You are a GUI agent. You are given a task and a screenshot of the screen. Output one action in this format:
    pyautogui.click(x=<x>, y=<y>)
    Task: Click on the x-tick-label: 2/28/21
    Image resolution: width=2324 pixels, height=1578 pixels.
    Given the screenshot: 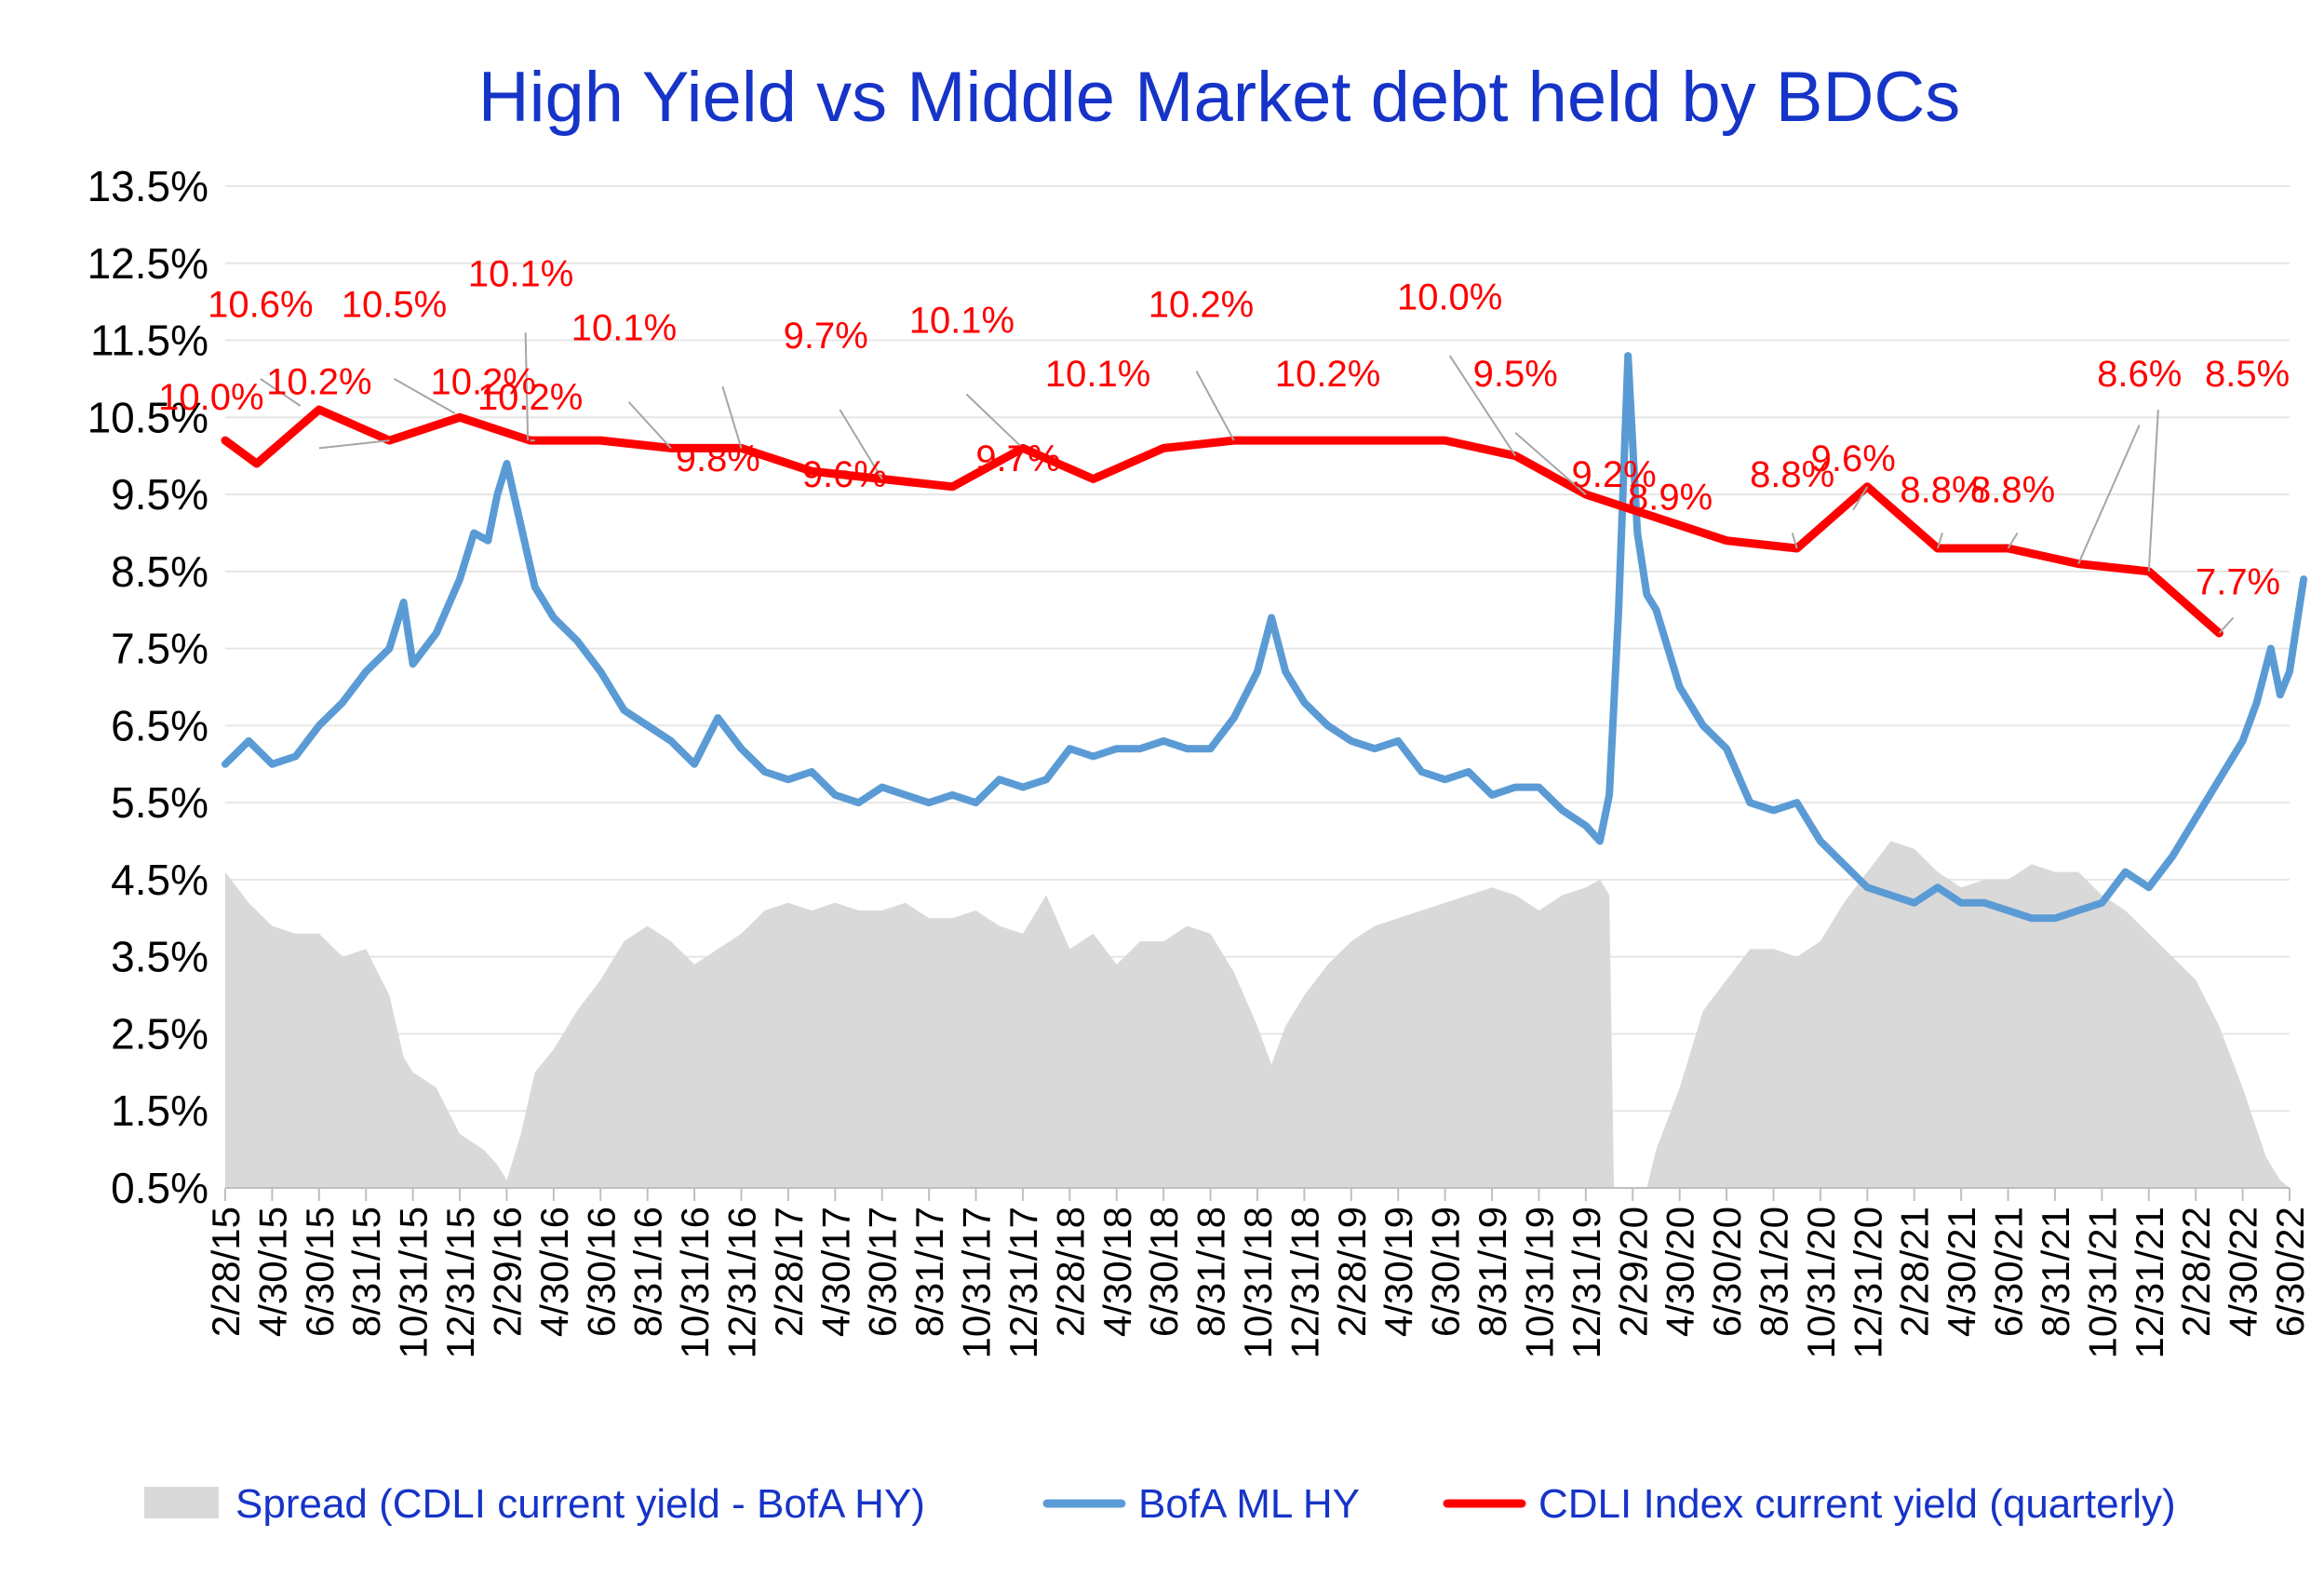 What is the action you would take?
    pyautogui.click(x=1915, y=1272)
    